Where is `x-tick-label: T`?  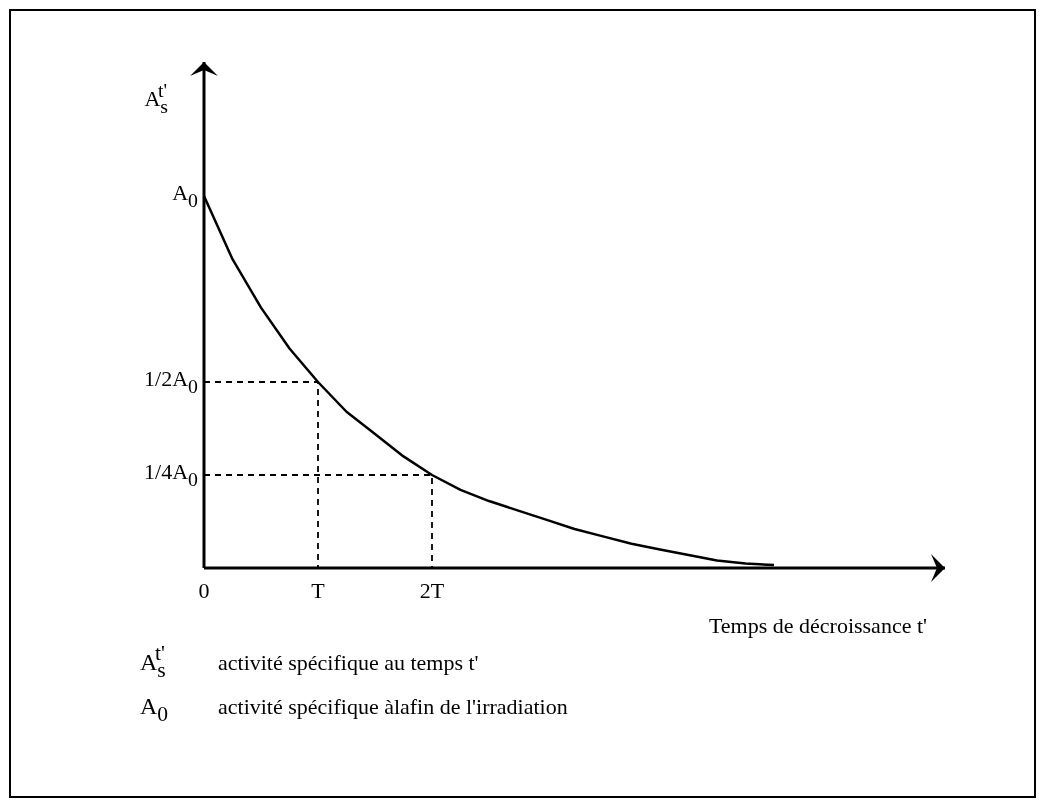 x-tick-label: T is located at coordinates (318, 590).